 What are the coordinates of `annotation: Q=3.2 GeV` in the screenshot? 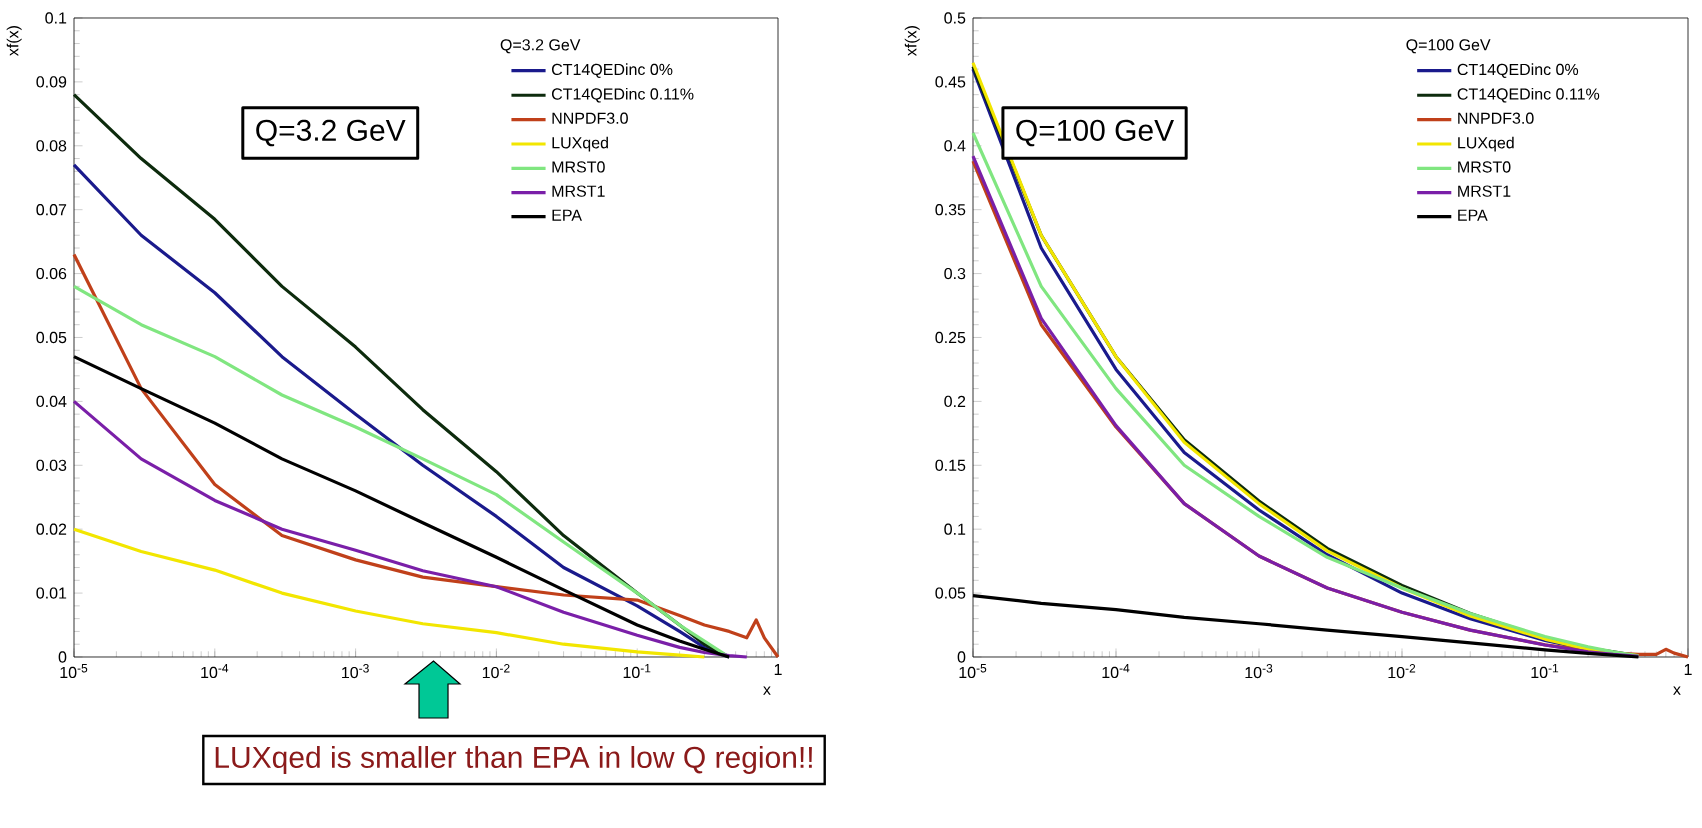 It's located at (331, 133).